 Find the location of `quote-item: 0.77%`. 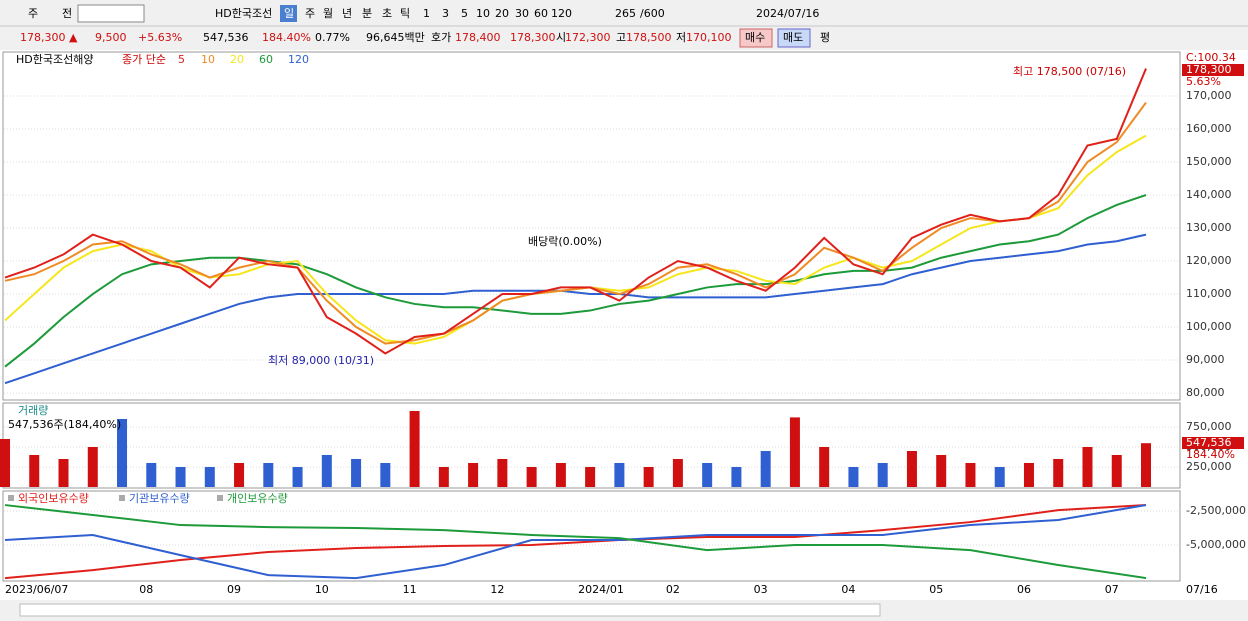

quote-item: 0.77% is located at coordinates (332, 37).